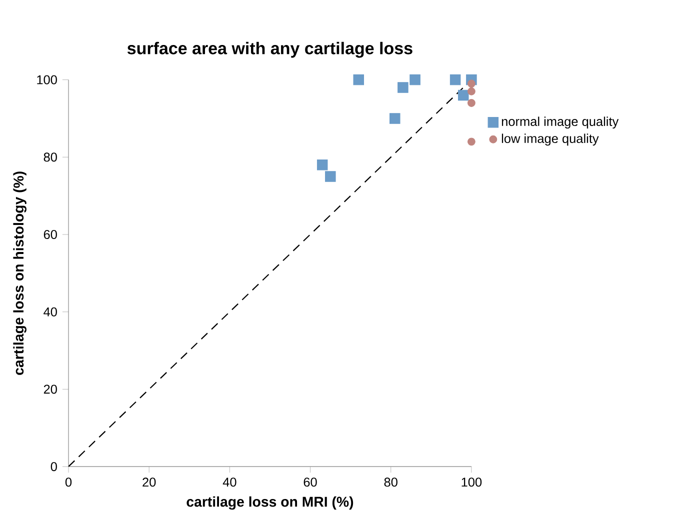 Image resolution: width=685 pixels, height=527 pixels. What do you see at coordinates (19, 273) in the screenshot?
I see `y-axis-title: cartilage loss on histology (%)` at bounding box center [19, 273].